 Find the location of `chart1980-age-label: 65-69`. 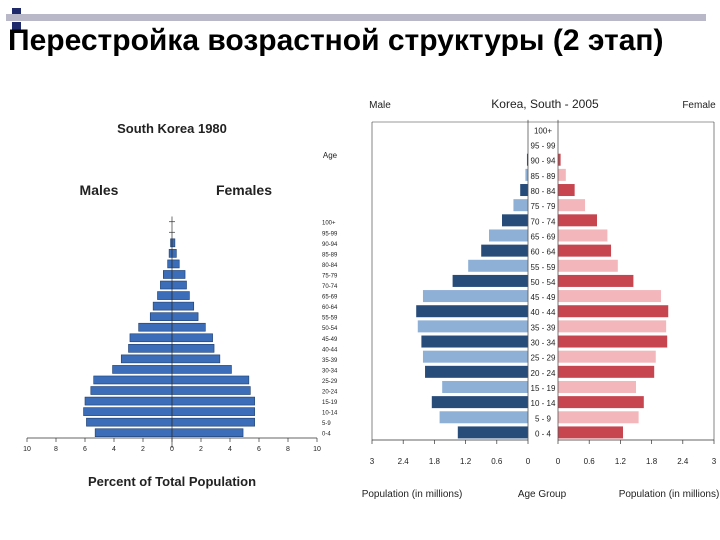

chart1980-age-label: 65-69 is located at coordinates (330, 298).